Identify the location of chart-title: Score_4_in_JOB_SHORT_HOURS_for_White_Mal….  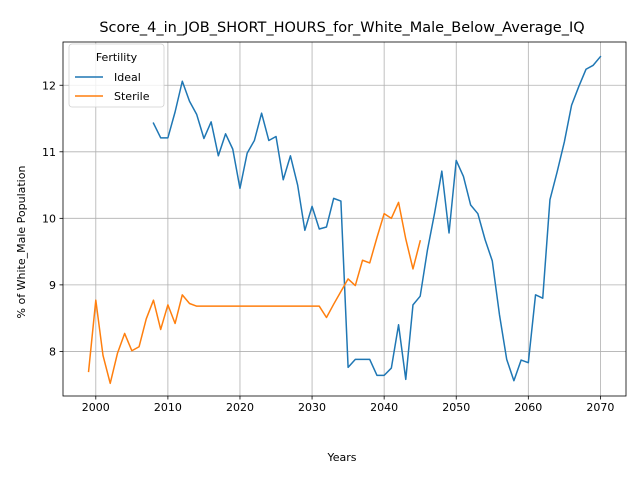
(341, 28).